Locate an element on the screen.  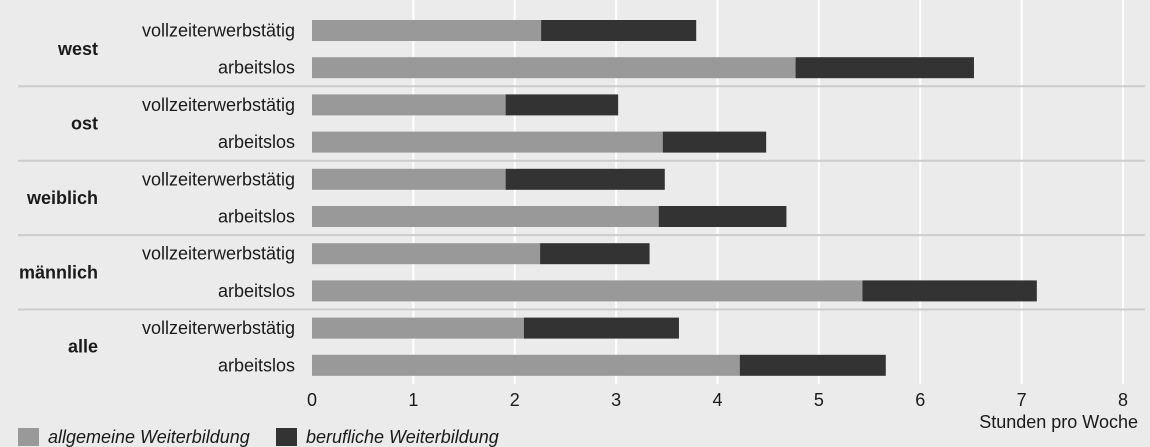
x-tick-label: 1 is located at coordinates (413, 400).